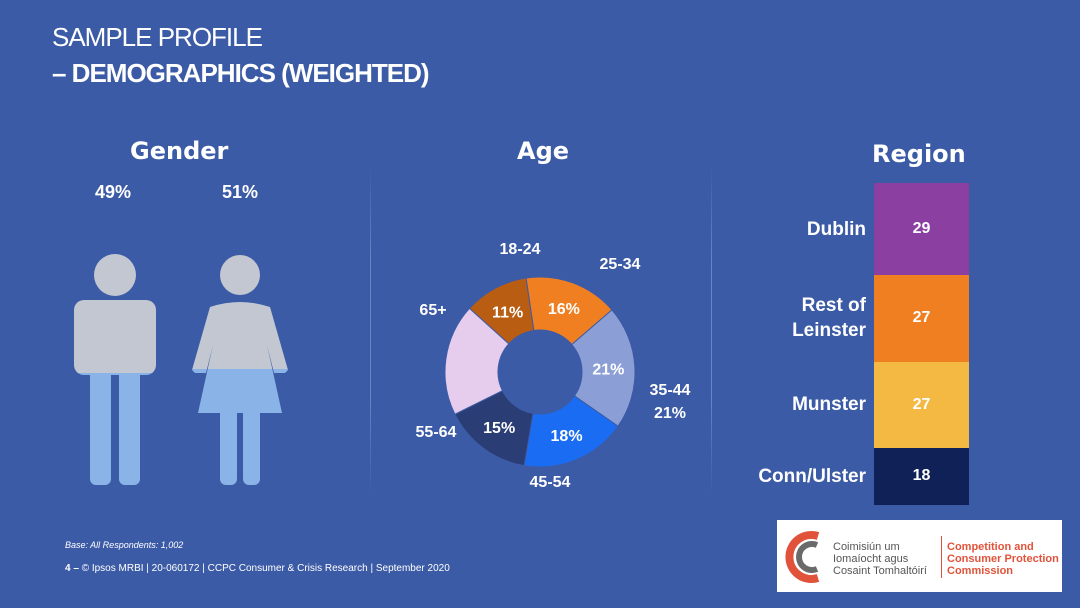 This screenshot has height=608, width=1080. What do you see at coordinates (670, 390) in the screenshot?
I see `age-category-label-35-44: 35-44` at bounding box center [670, 390].